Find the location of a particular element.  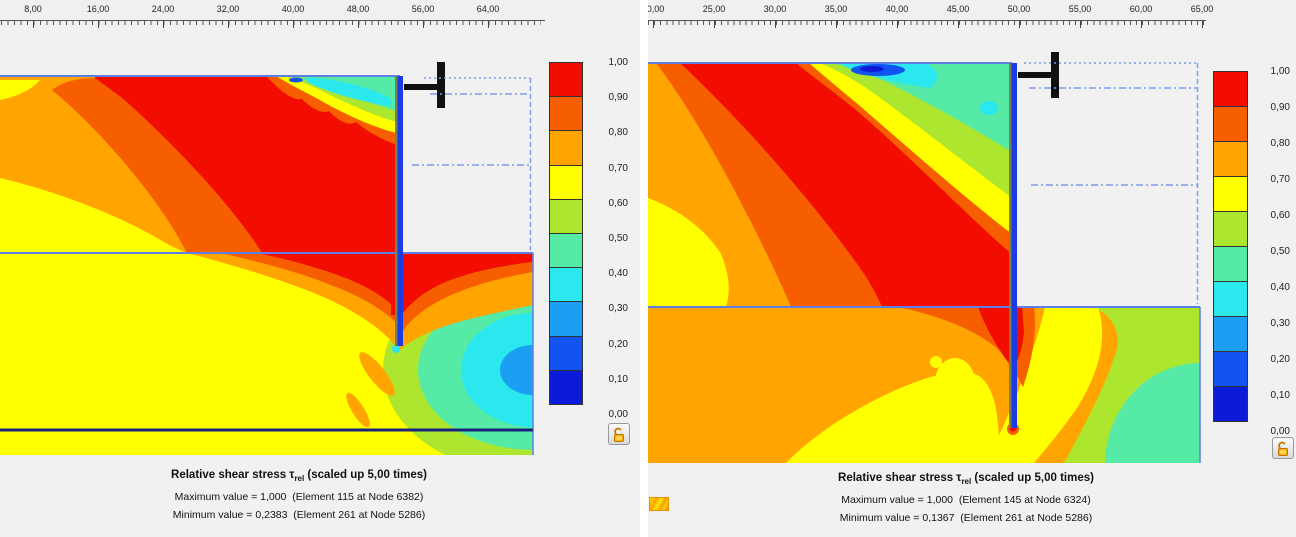

ruler-tick-label: 8,00 is located at coordinates (33, 9).